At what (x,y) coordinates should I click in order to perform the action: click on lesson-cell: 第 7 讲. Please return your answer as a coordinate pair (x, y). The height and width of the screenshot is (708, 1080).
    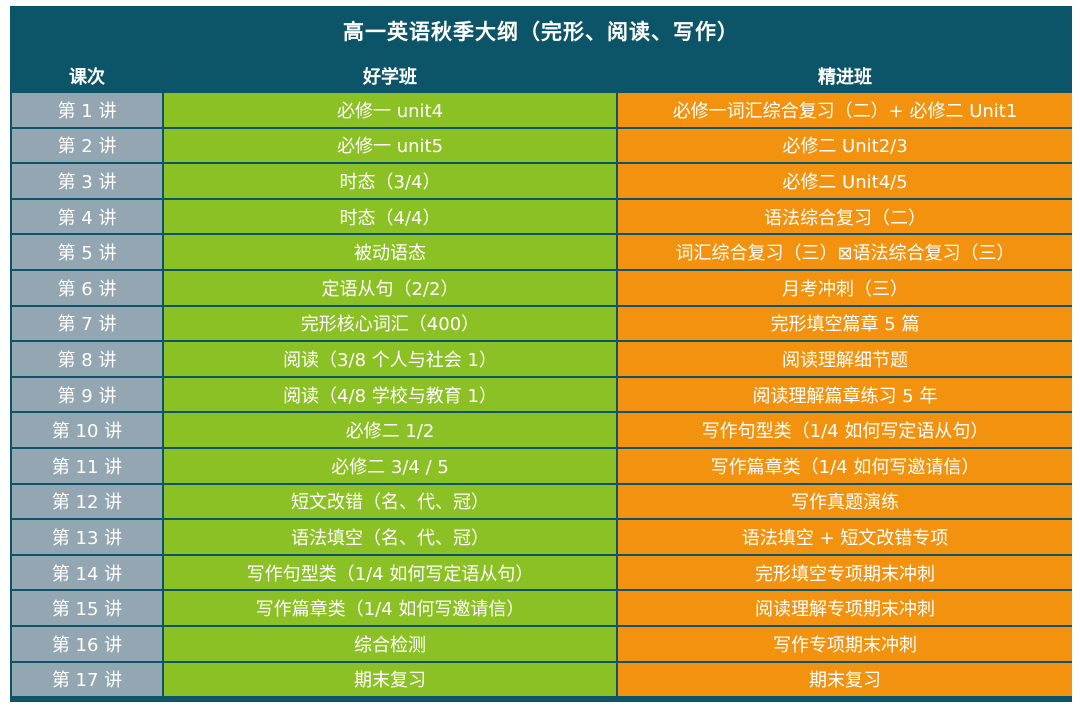
    Looking at the image, I should click on (87, 323).